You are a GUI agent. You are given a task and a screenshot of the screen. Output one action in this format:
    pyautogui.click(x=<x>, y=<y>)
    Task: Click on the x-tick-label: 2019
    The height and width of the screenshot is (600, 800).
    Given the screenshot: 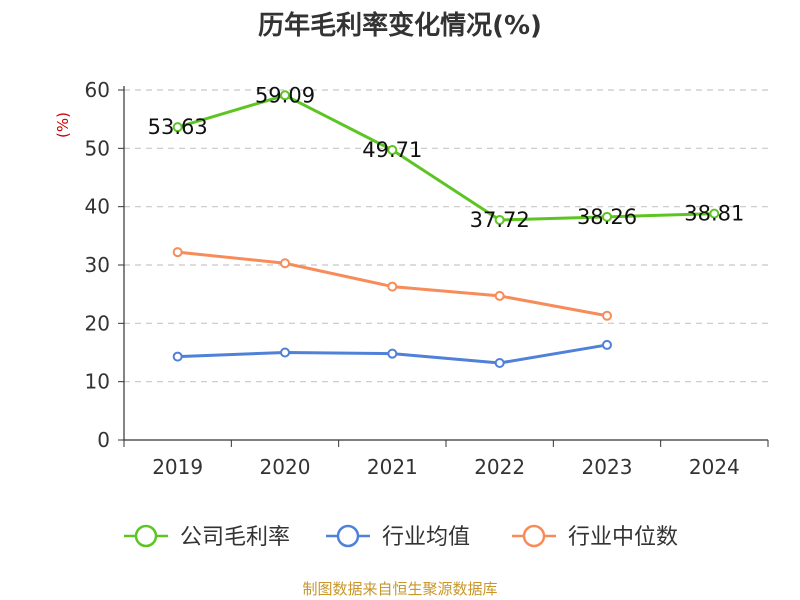 What is the action you would take?
    pyautogui.click(x=177, y=467)
    